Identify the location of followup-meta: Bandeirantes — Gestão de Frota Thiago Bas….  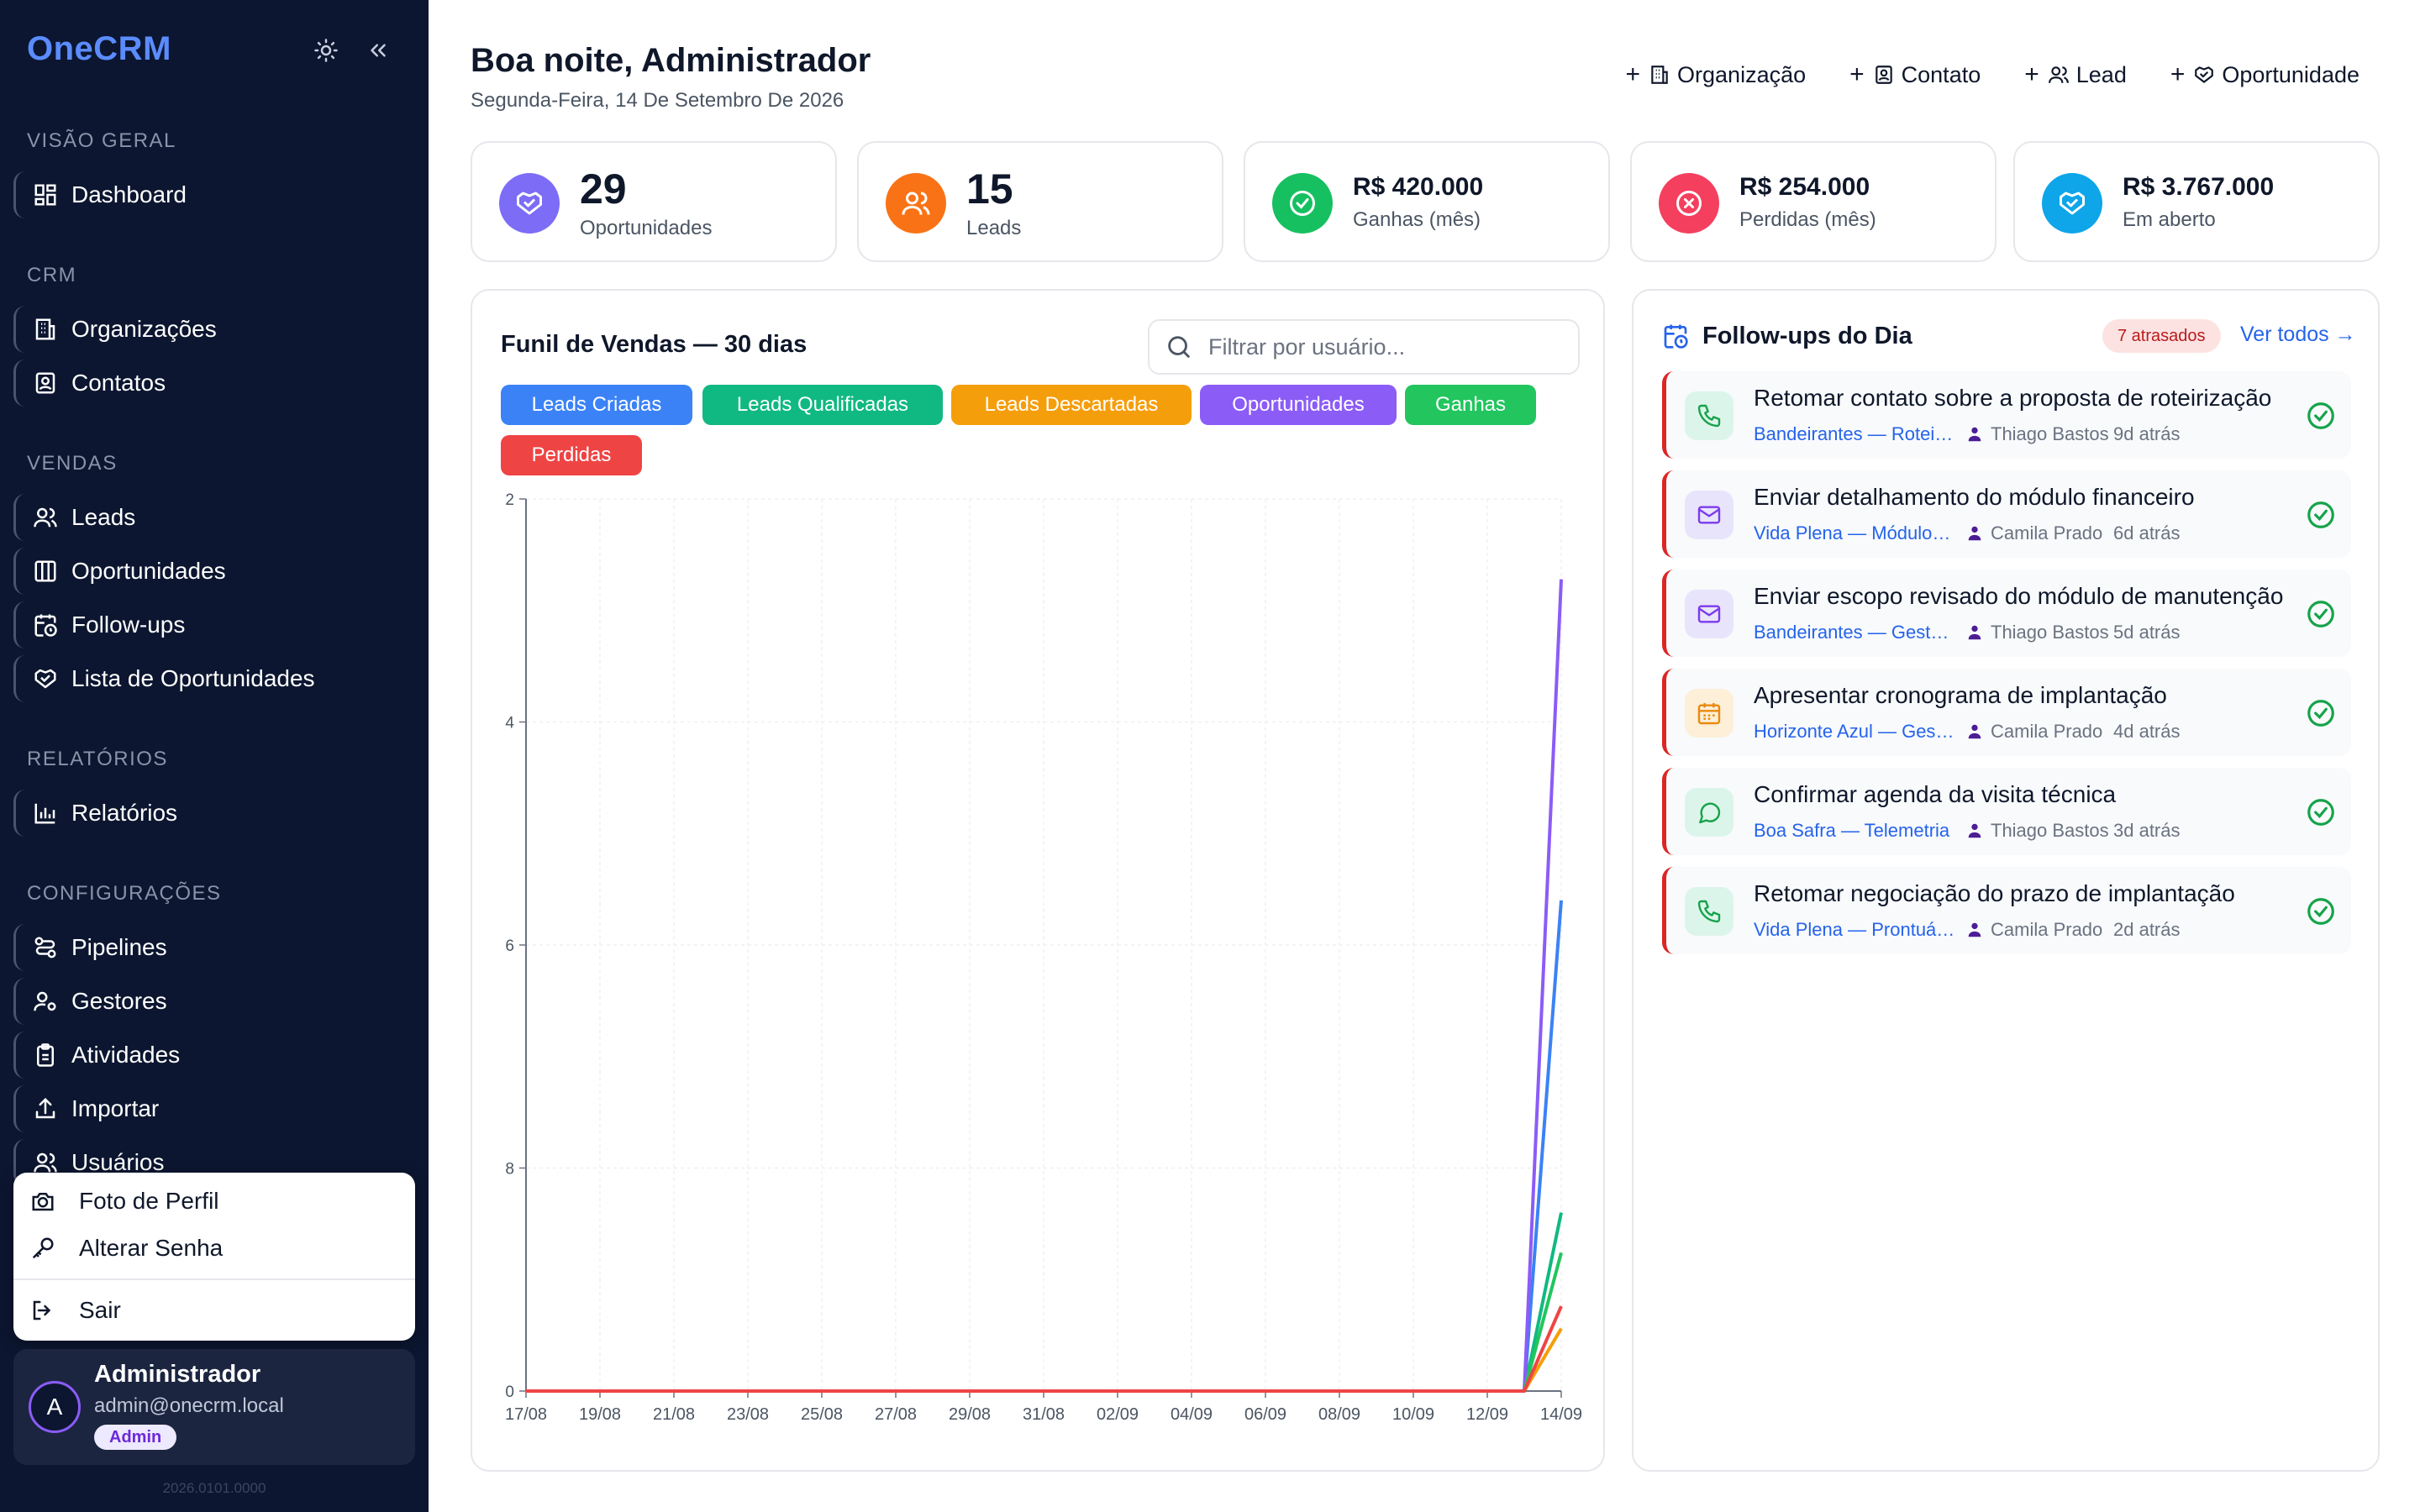
(1968, 632).